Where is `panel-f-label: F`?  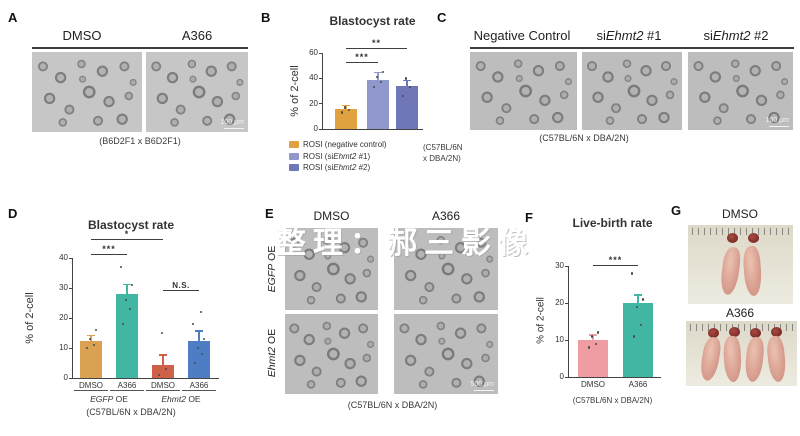
panel-f-label: F is located at coordinates (529, 217).